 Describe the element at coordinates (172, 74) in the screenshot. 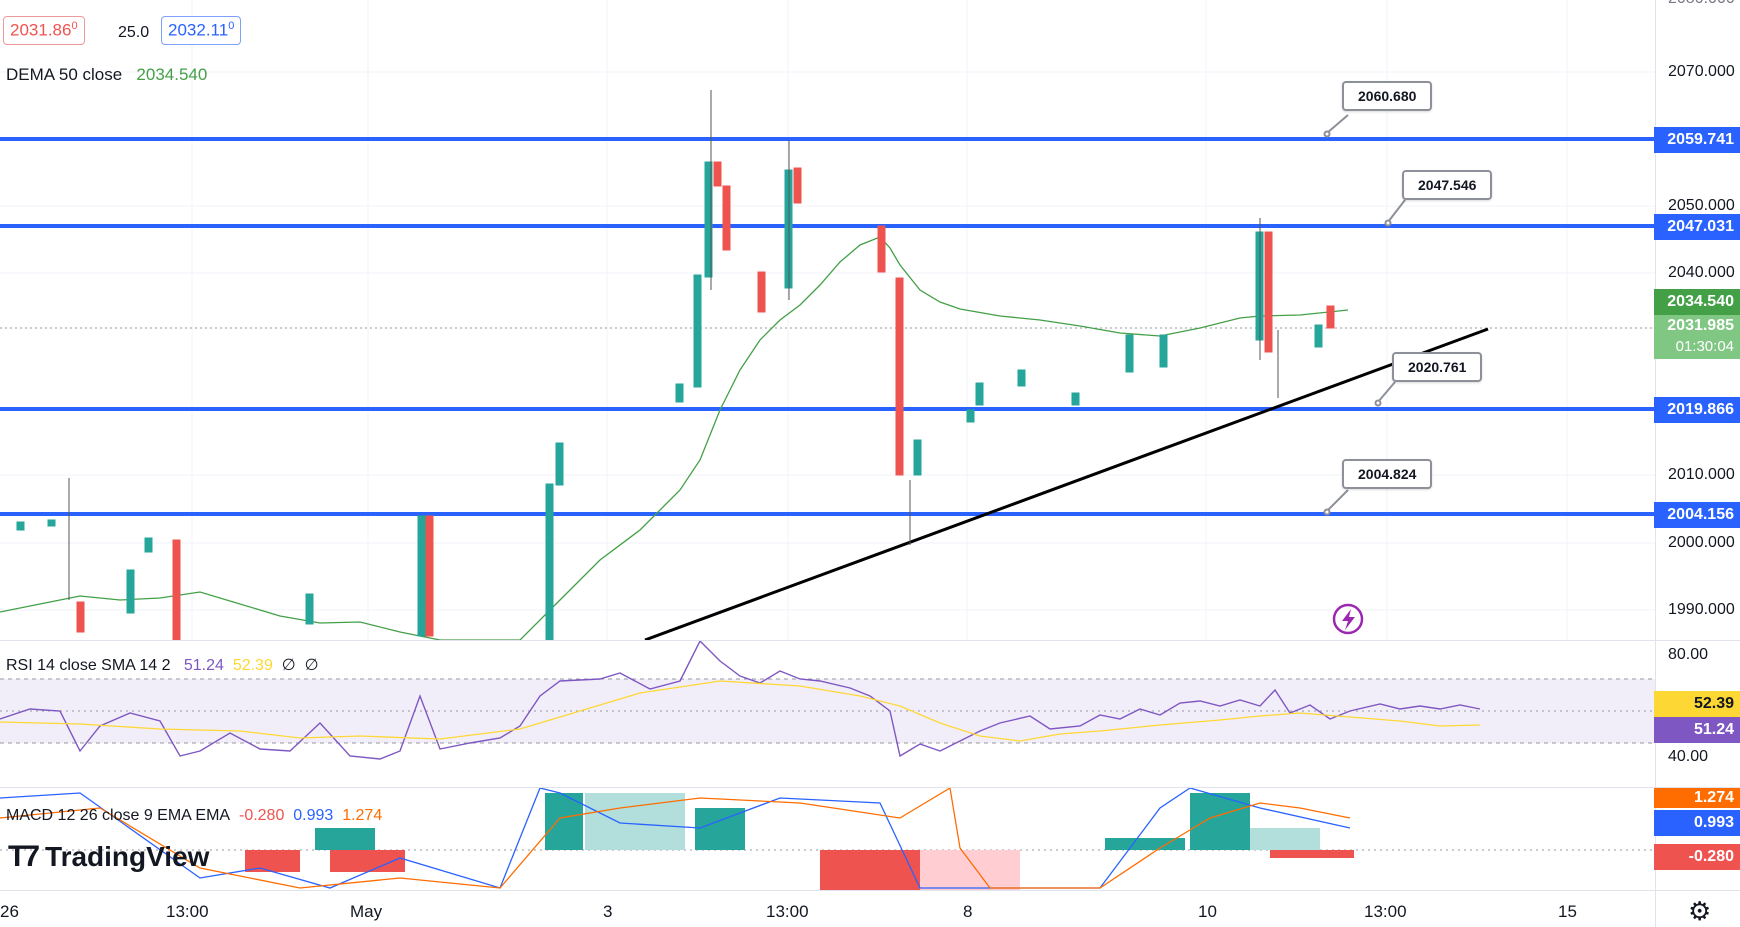

I see `dema-value: 2034.540` at that location.